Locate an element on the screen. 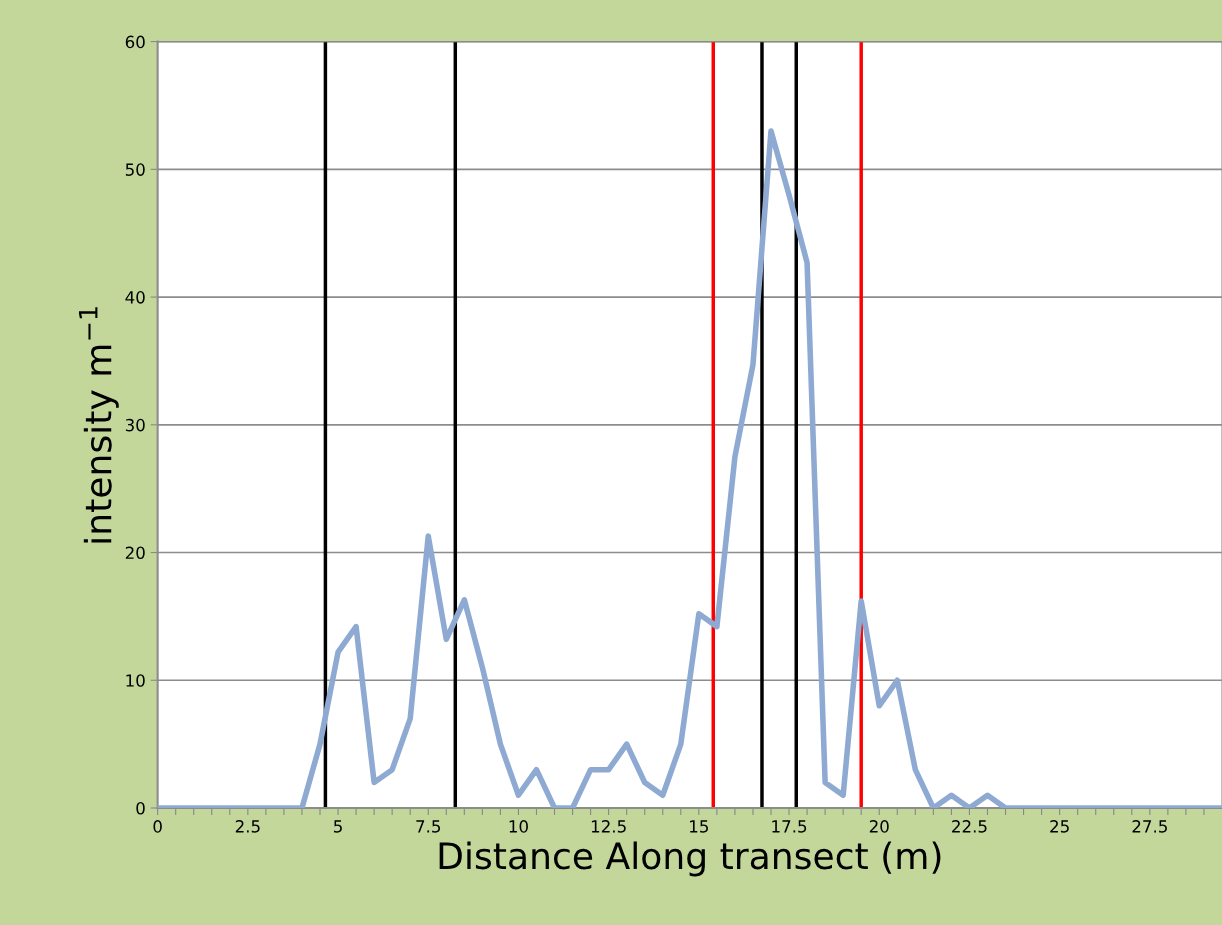 The width and height of the screenshot is (1222, 925). x-tick-label: 10 is located at coordinates (518, 826).